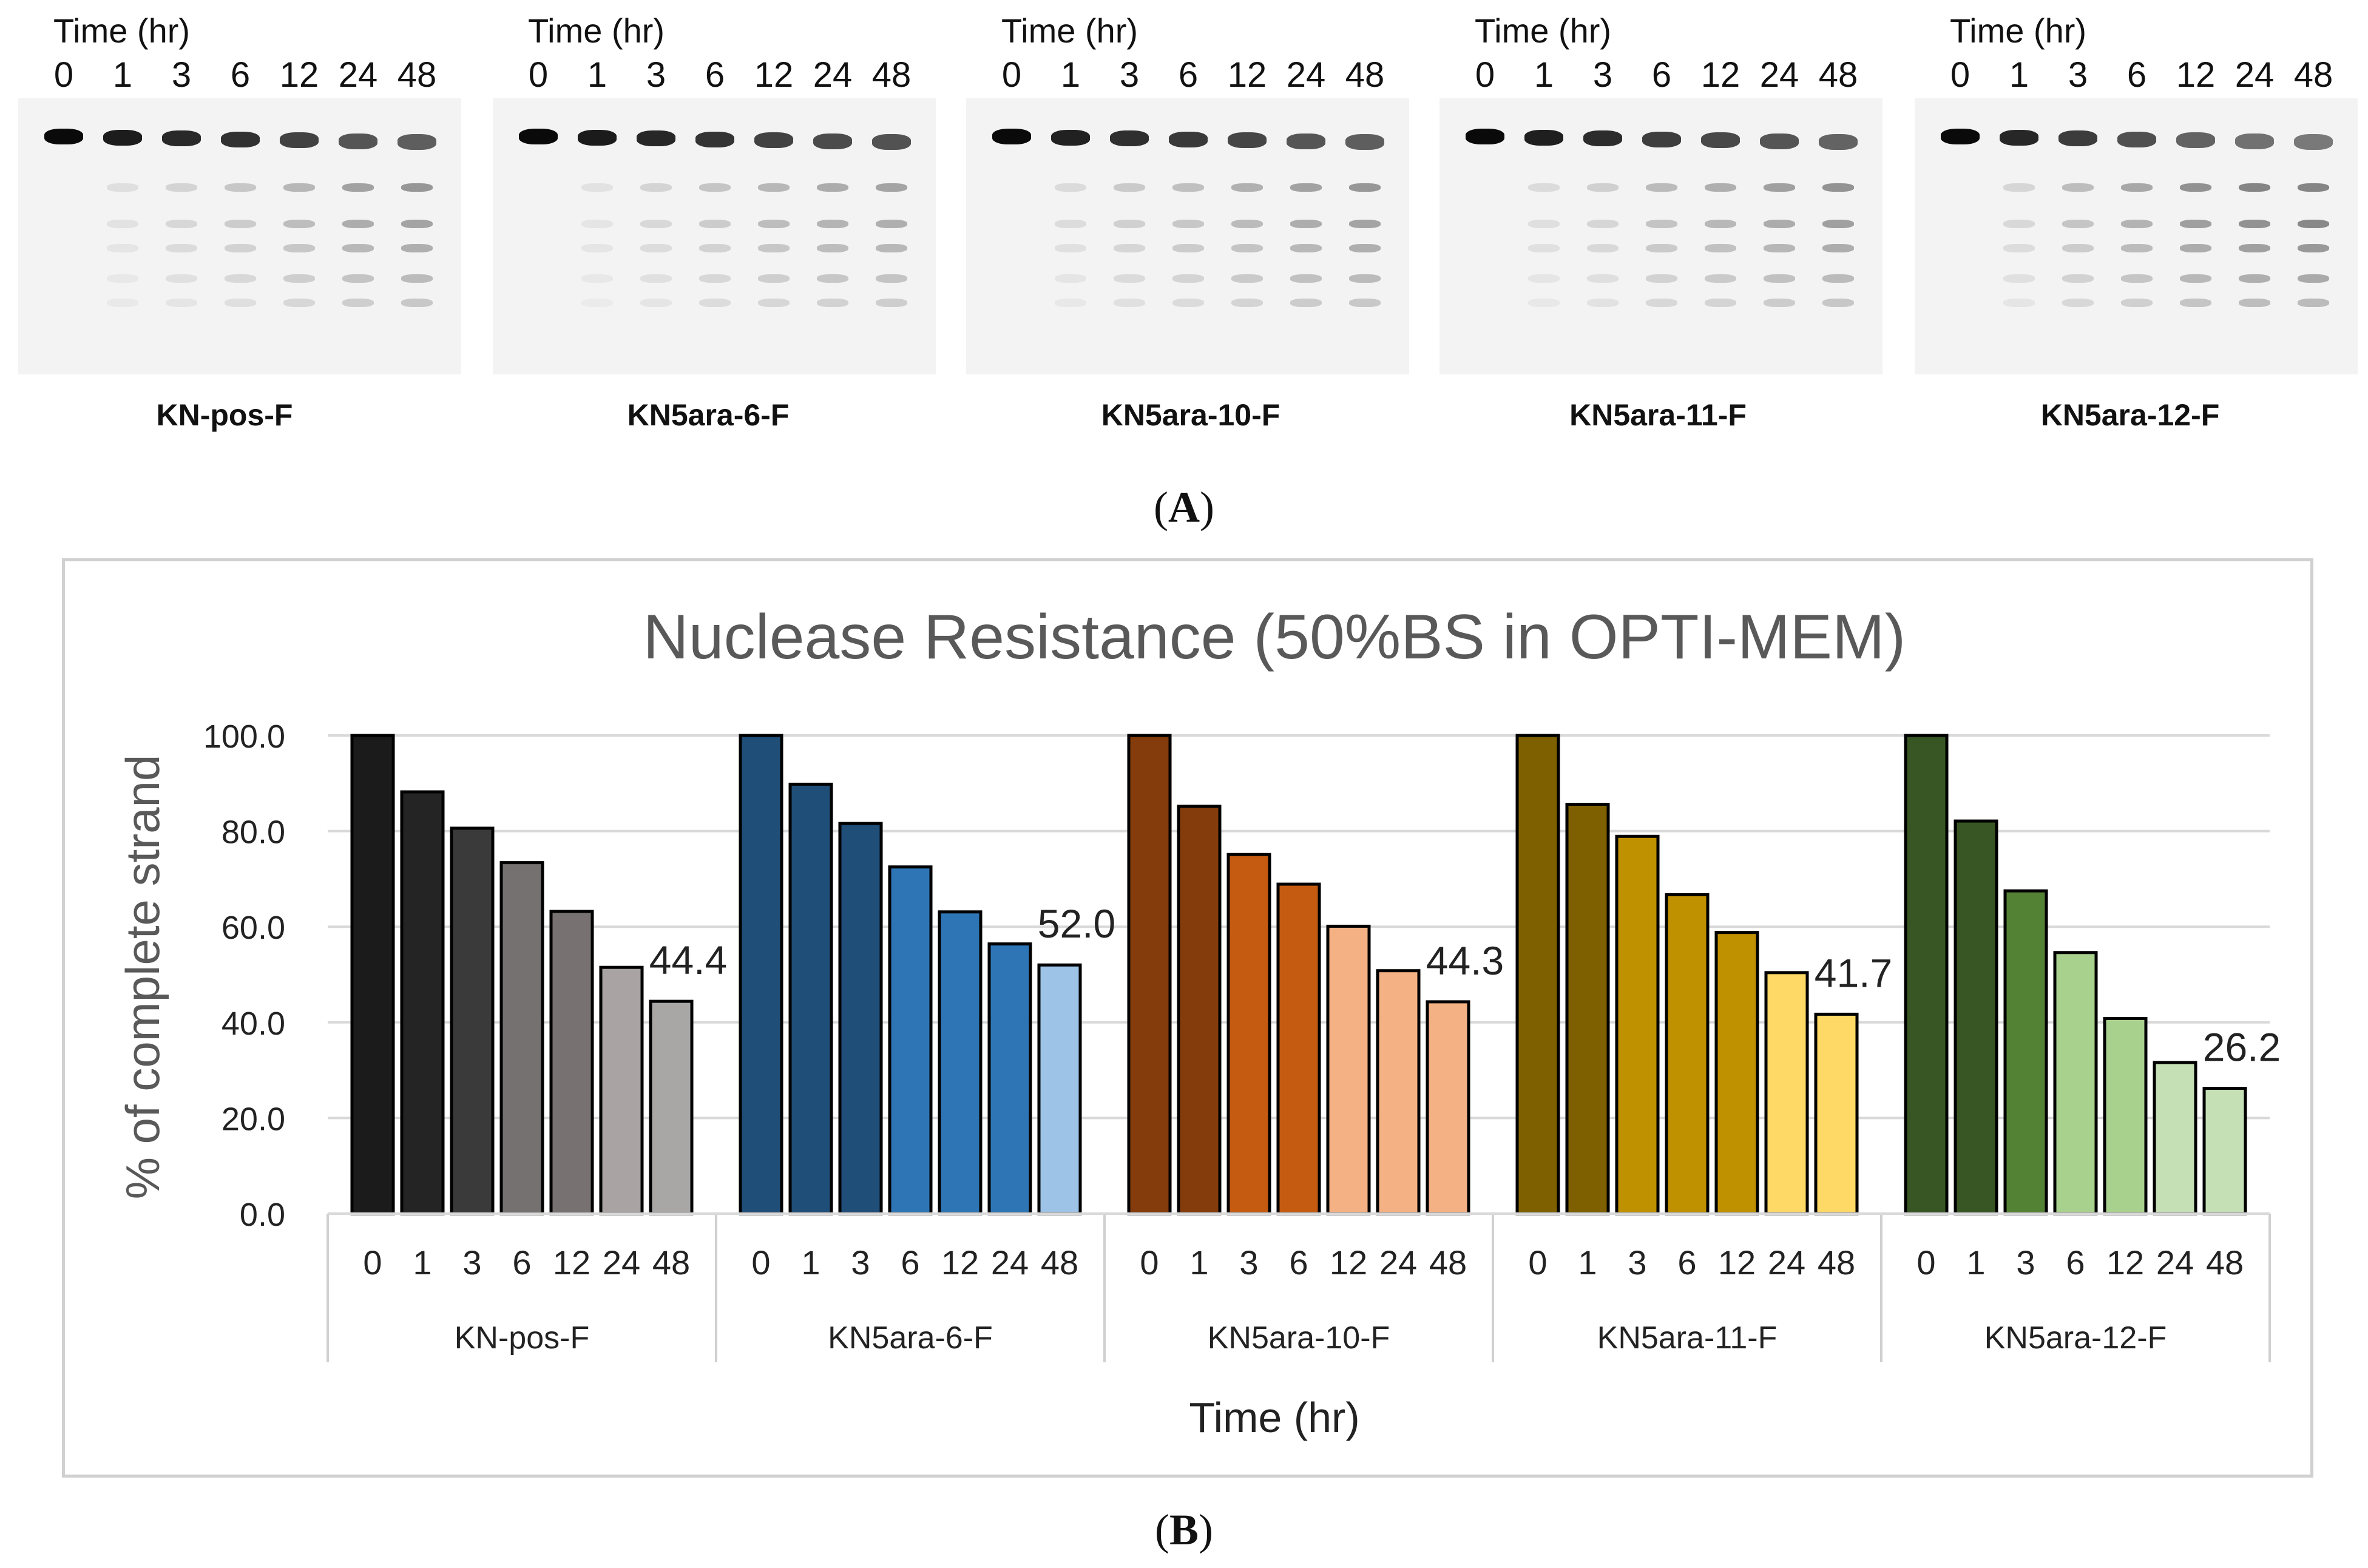  Describe the element at coordinates (1838, 75) in the screenshot. I see `lane-label: 48` at that location.